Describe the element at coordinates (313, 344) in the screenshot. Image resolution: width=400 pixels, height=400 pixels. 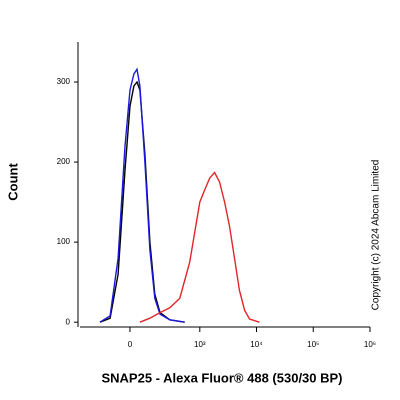
I see `x-tick-label: 10⁵` at that location.